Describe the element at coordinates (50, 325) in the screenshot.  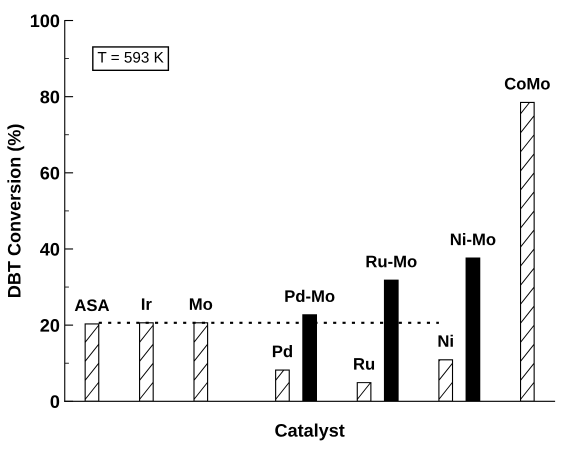
I see `y-tick-label: 20` at that location.